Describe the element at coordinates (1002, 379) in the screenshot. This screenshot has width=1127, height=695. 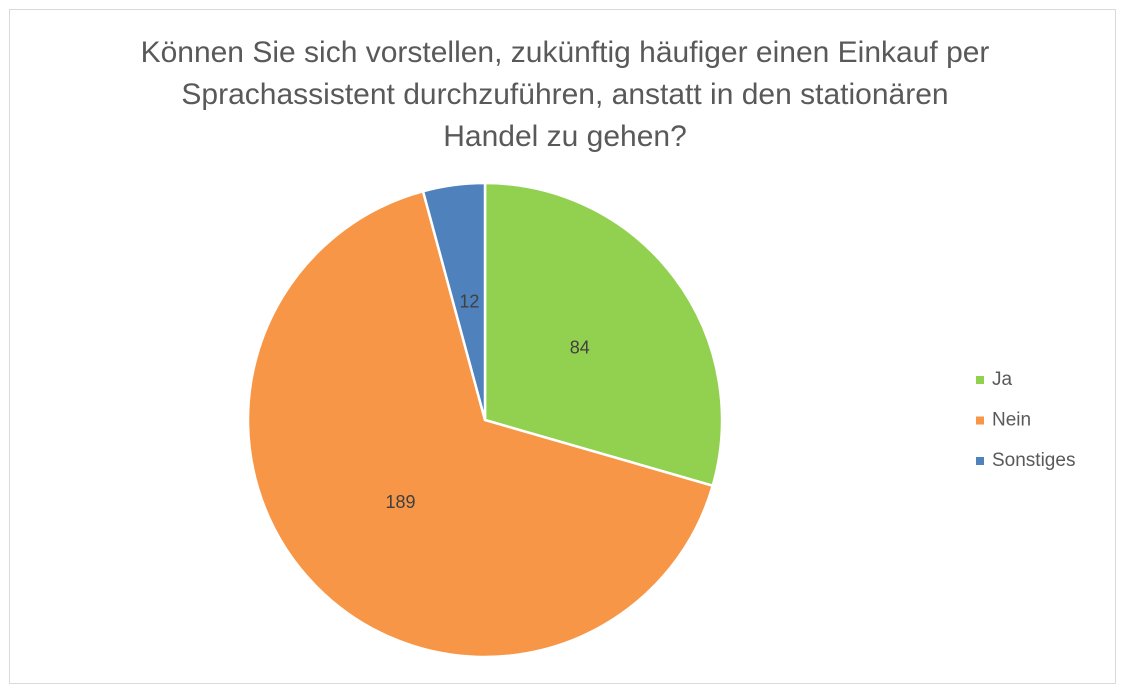
I see `legend-label: Ja` at that location.